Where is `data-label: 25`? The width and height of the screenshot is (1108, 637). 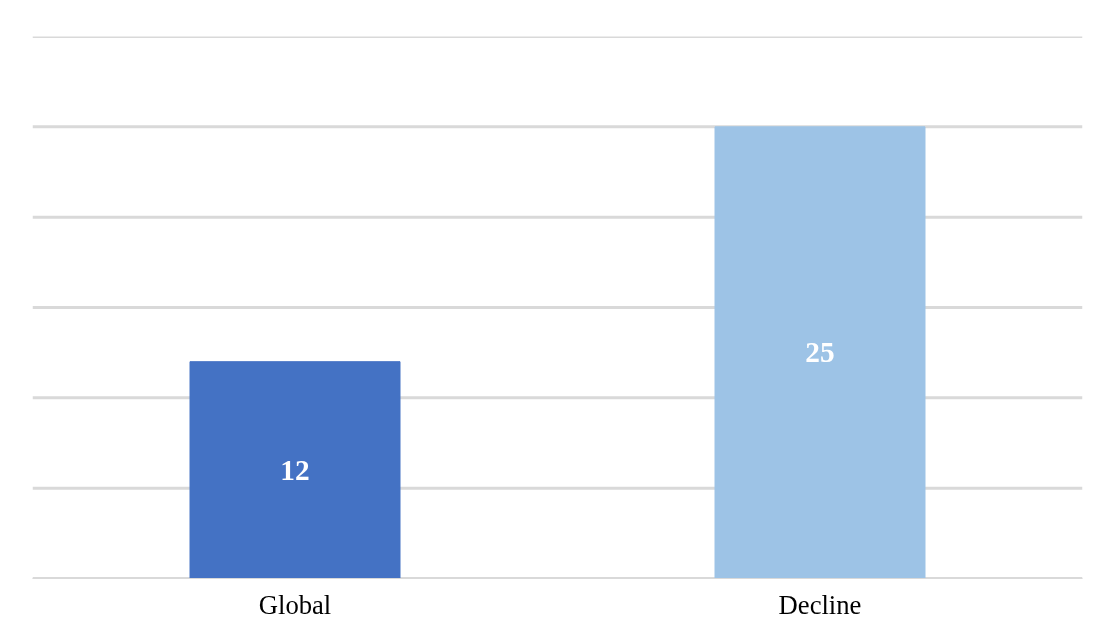 data-label: 25 is located at coordinates (820, 352).